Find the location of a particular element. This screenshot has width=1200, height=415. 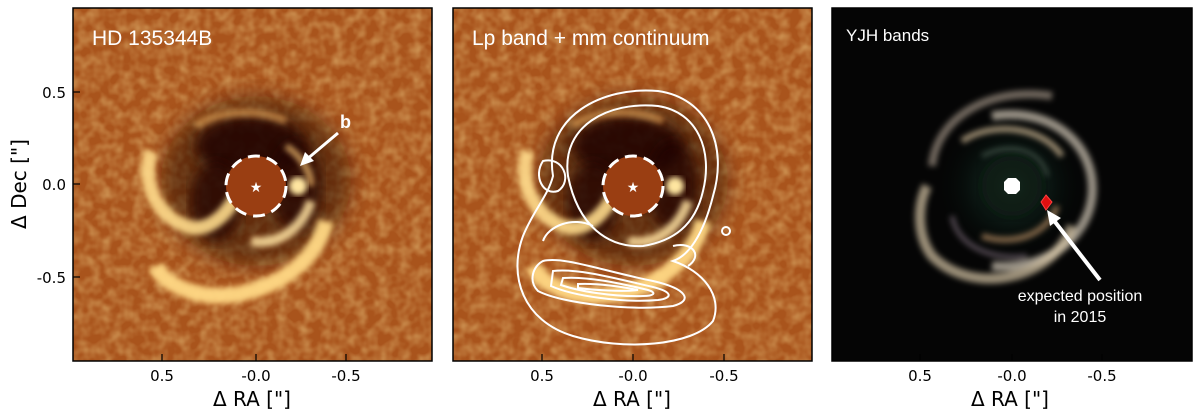

annotation-line-2: in 2015 is located at coordinates (1080, 317).